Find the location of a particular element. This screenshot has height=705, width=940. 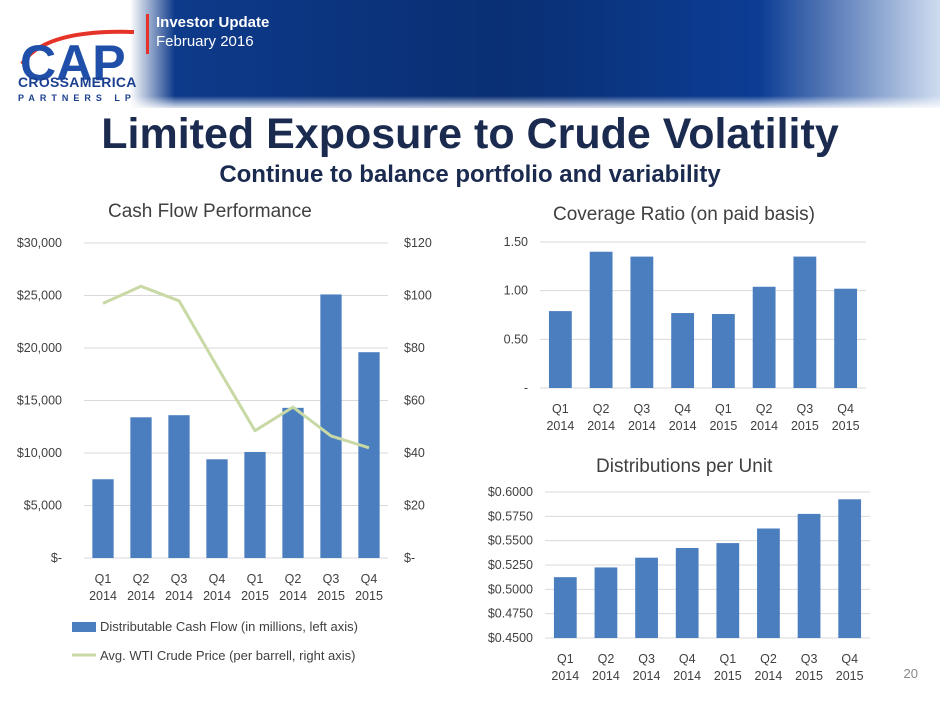

distributions-x-tick-quarter: Q1 is located at coordinates (727, 659).